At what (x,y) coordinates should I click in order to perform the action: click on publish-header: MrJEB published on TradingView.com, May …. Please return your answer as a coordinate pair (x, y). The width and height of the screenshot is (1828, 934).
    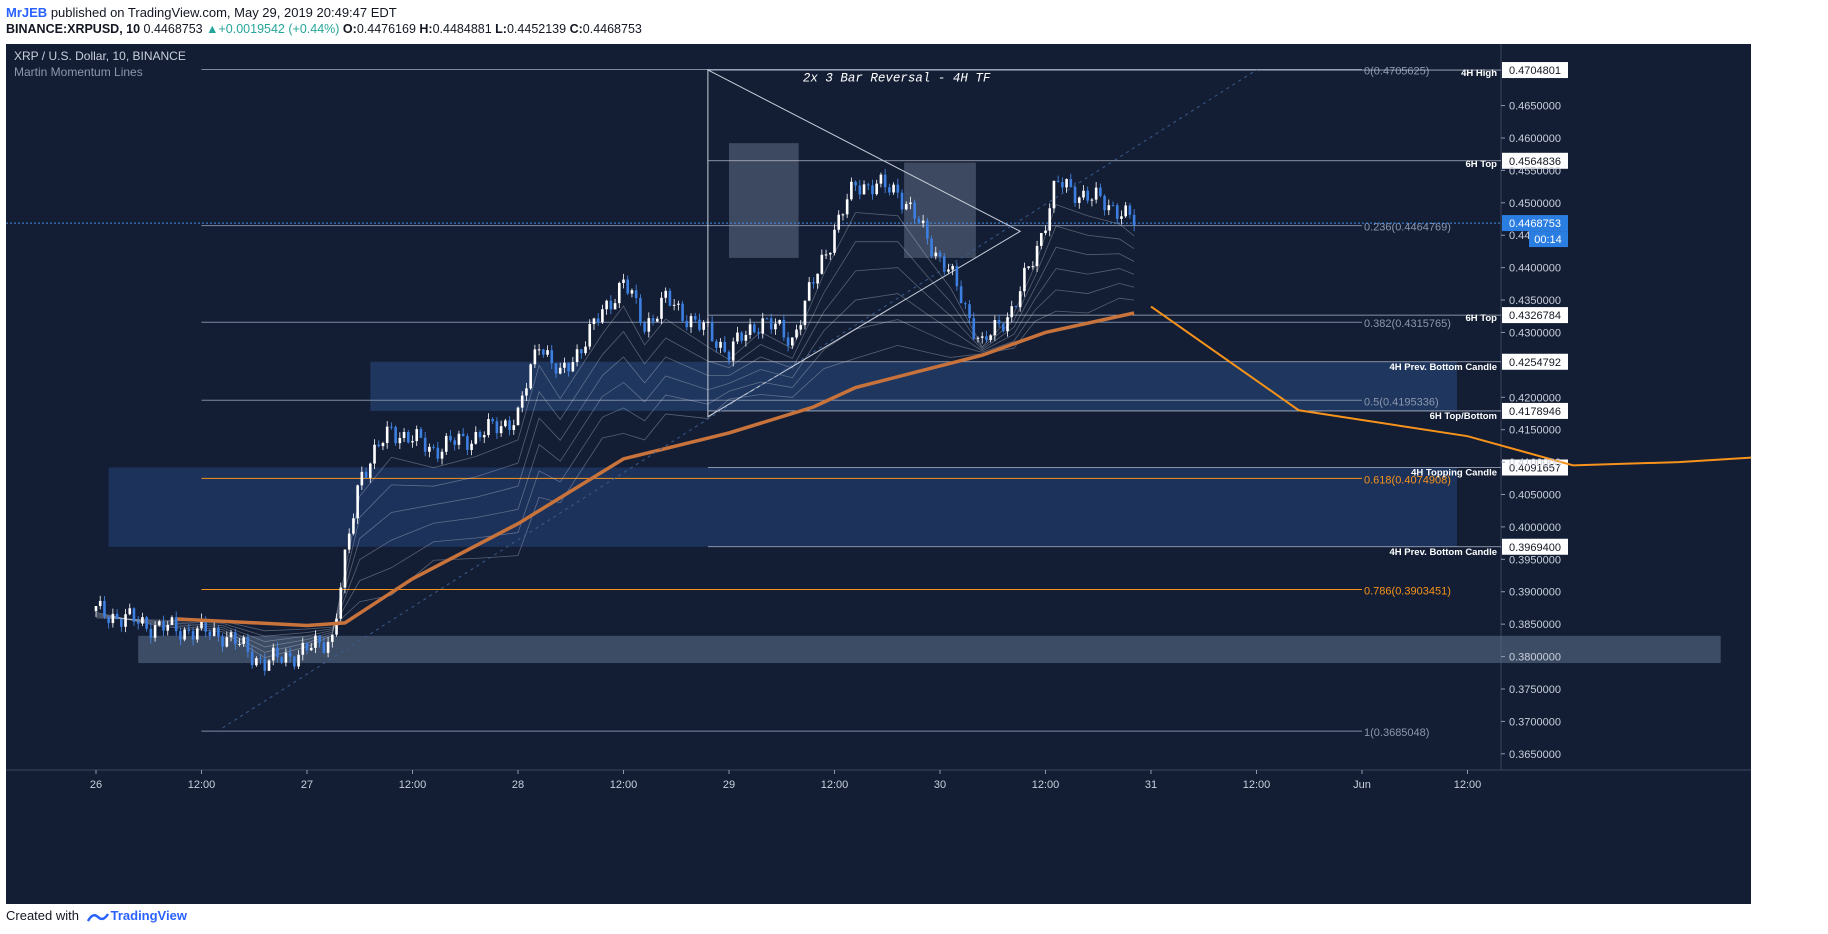
    Looking at the image, I should click on (914, 21).